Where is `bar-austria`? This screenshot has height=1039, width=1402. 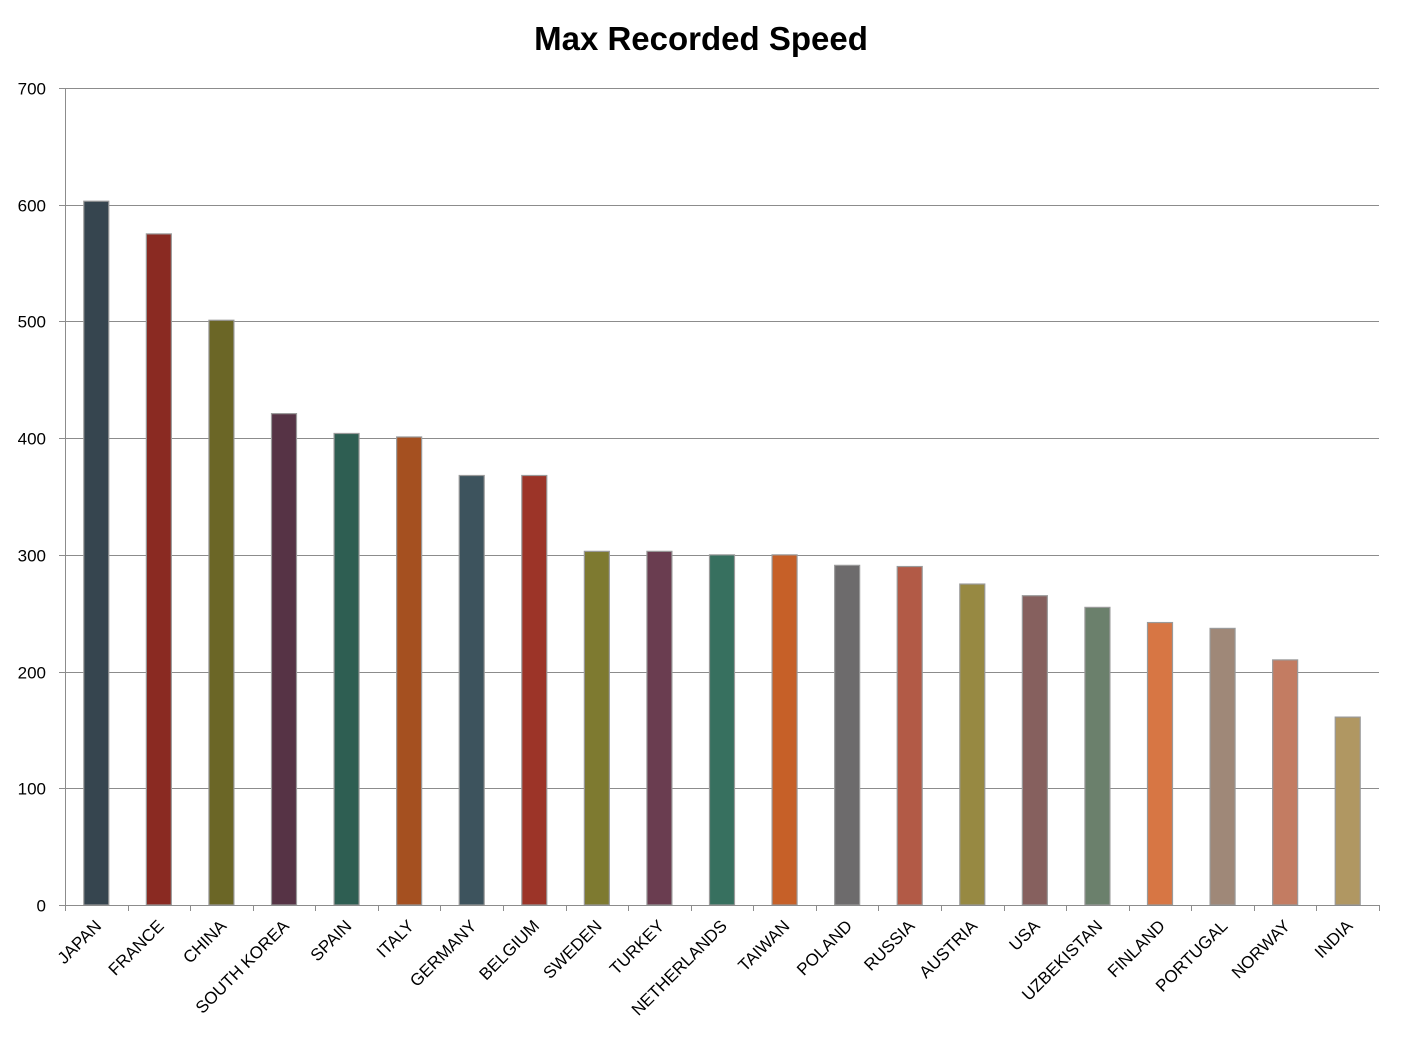 bar-austria is located at coordinates (972, 744).